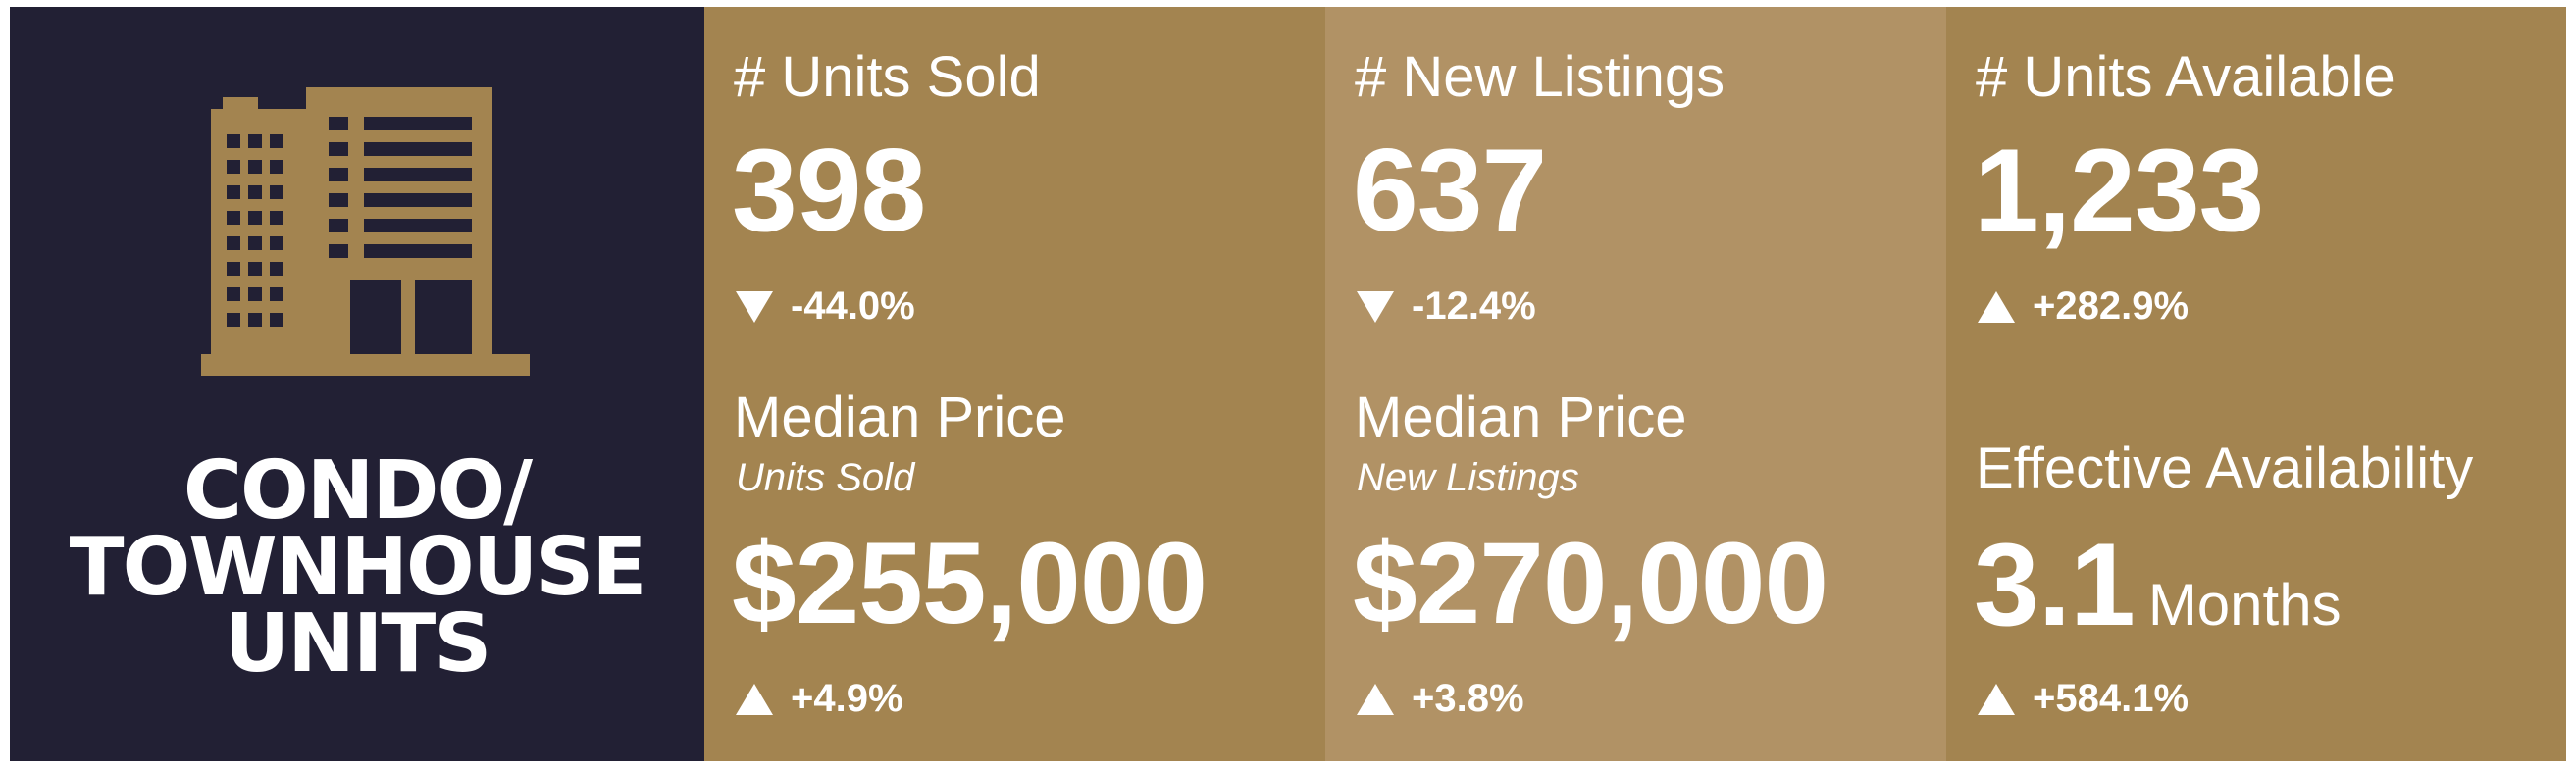 The width and height of the screenshot is (2576, 771). What do you see at coordinates (357, 491) in the screenshot?
I see `brand-title-line: CONDO/` at bounding box center [357, 491].